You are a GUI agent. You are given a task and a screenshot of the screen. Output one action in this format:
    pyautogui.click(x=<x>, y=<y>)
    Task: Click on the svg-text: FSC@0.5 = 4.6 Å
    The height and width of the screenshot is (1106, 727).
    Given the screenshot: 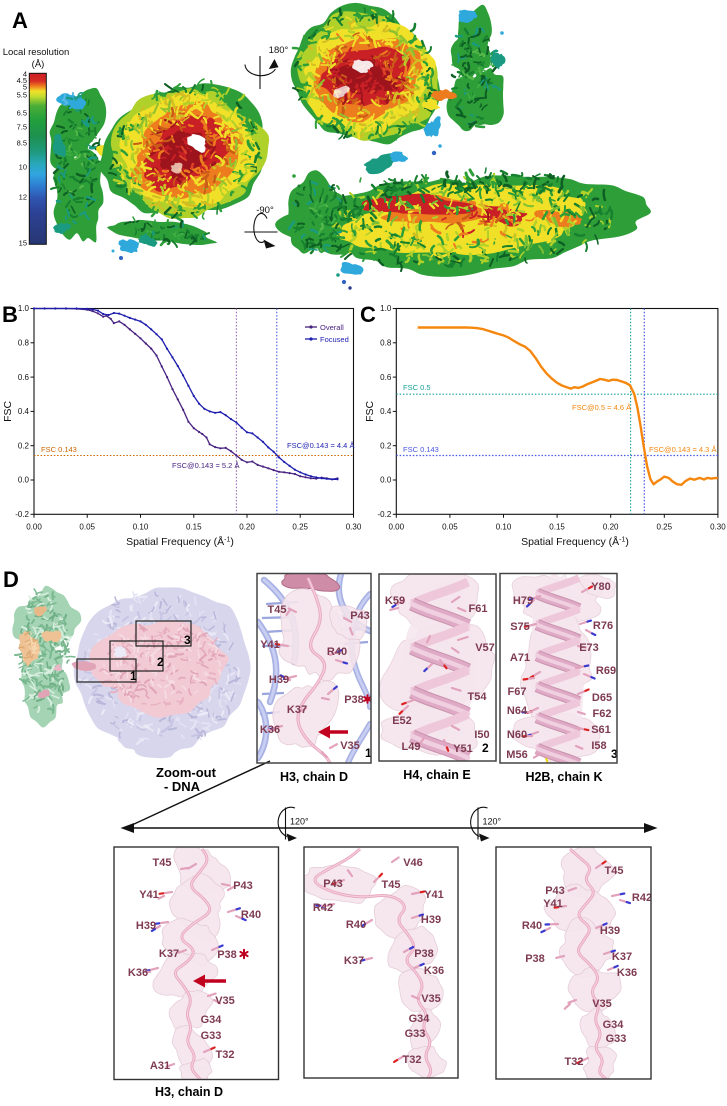 What is the action you would take?
    pyautogui.click(x=601, y=407)
    